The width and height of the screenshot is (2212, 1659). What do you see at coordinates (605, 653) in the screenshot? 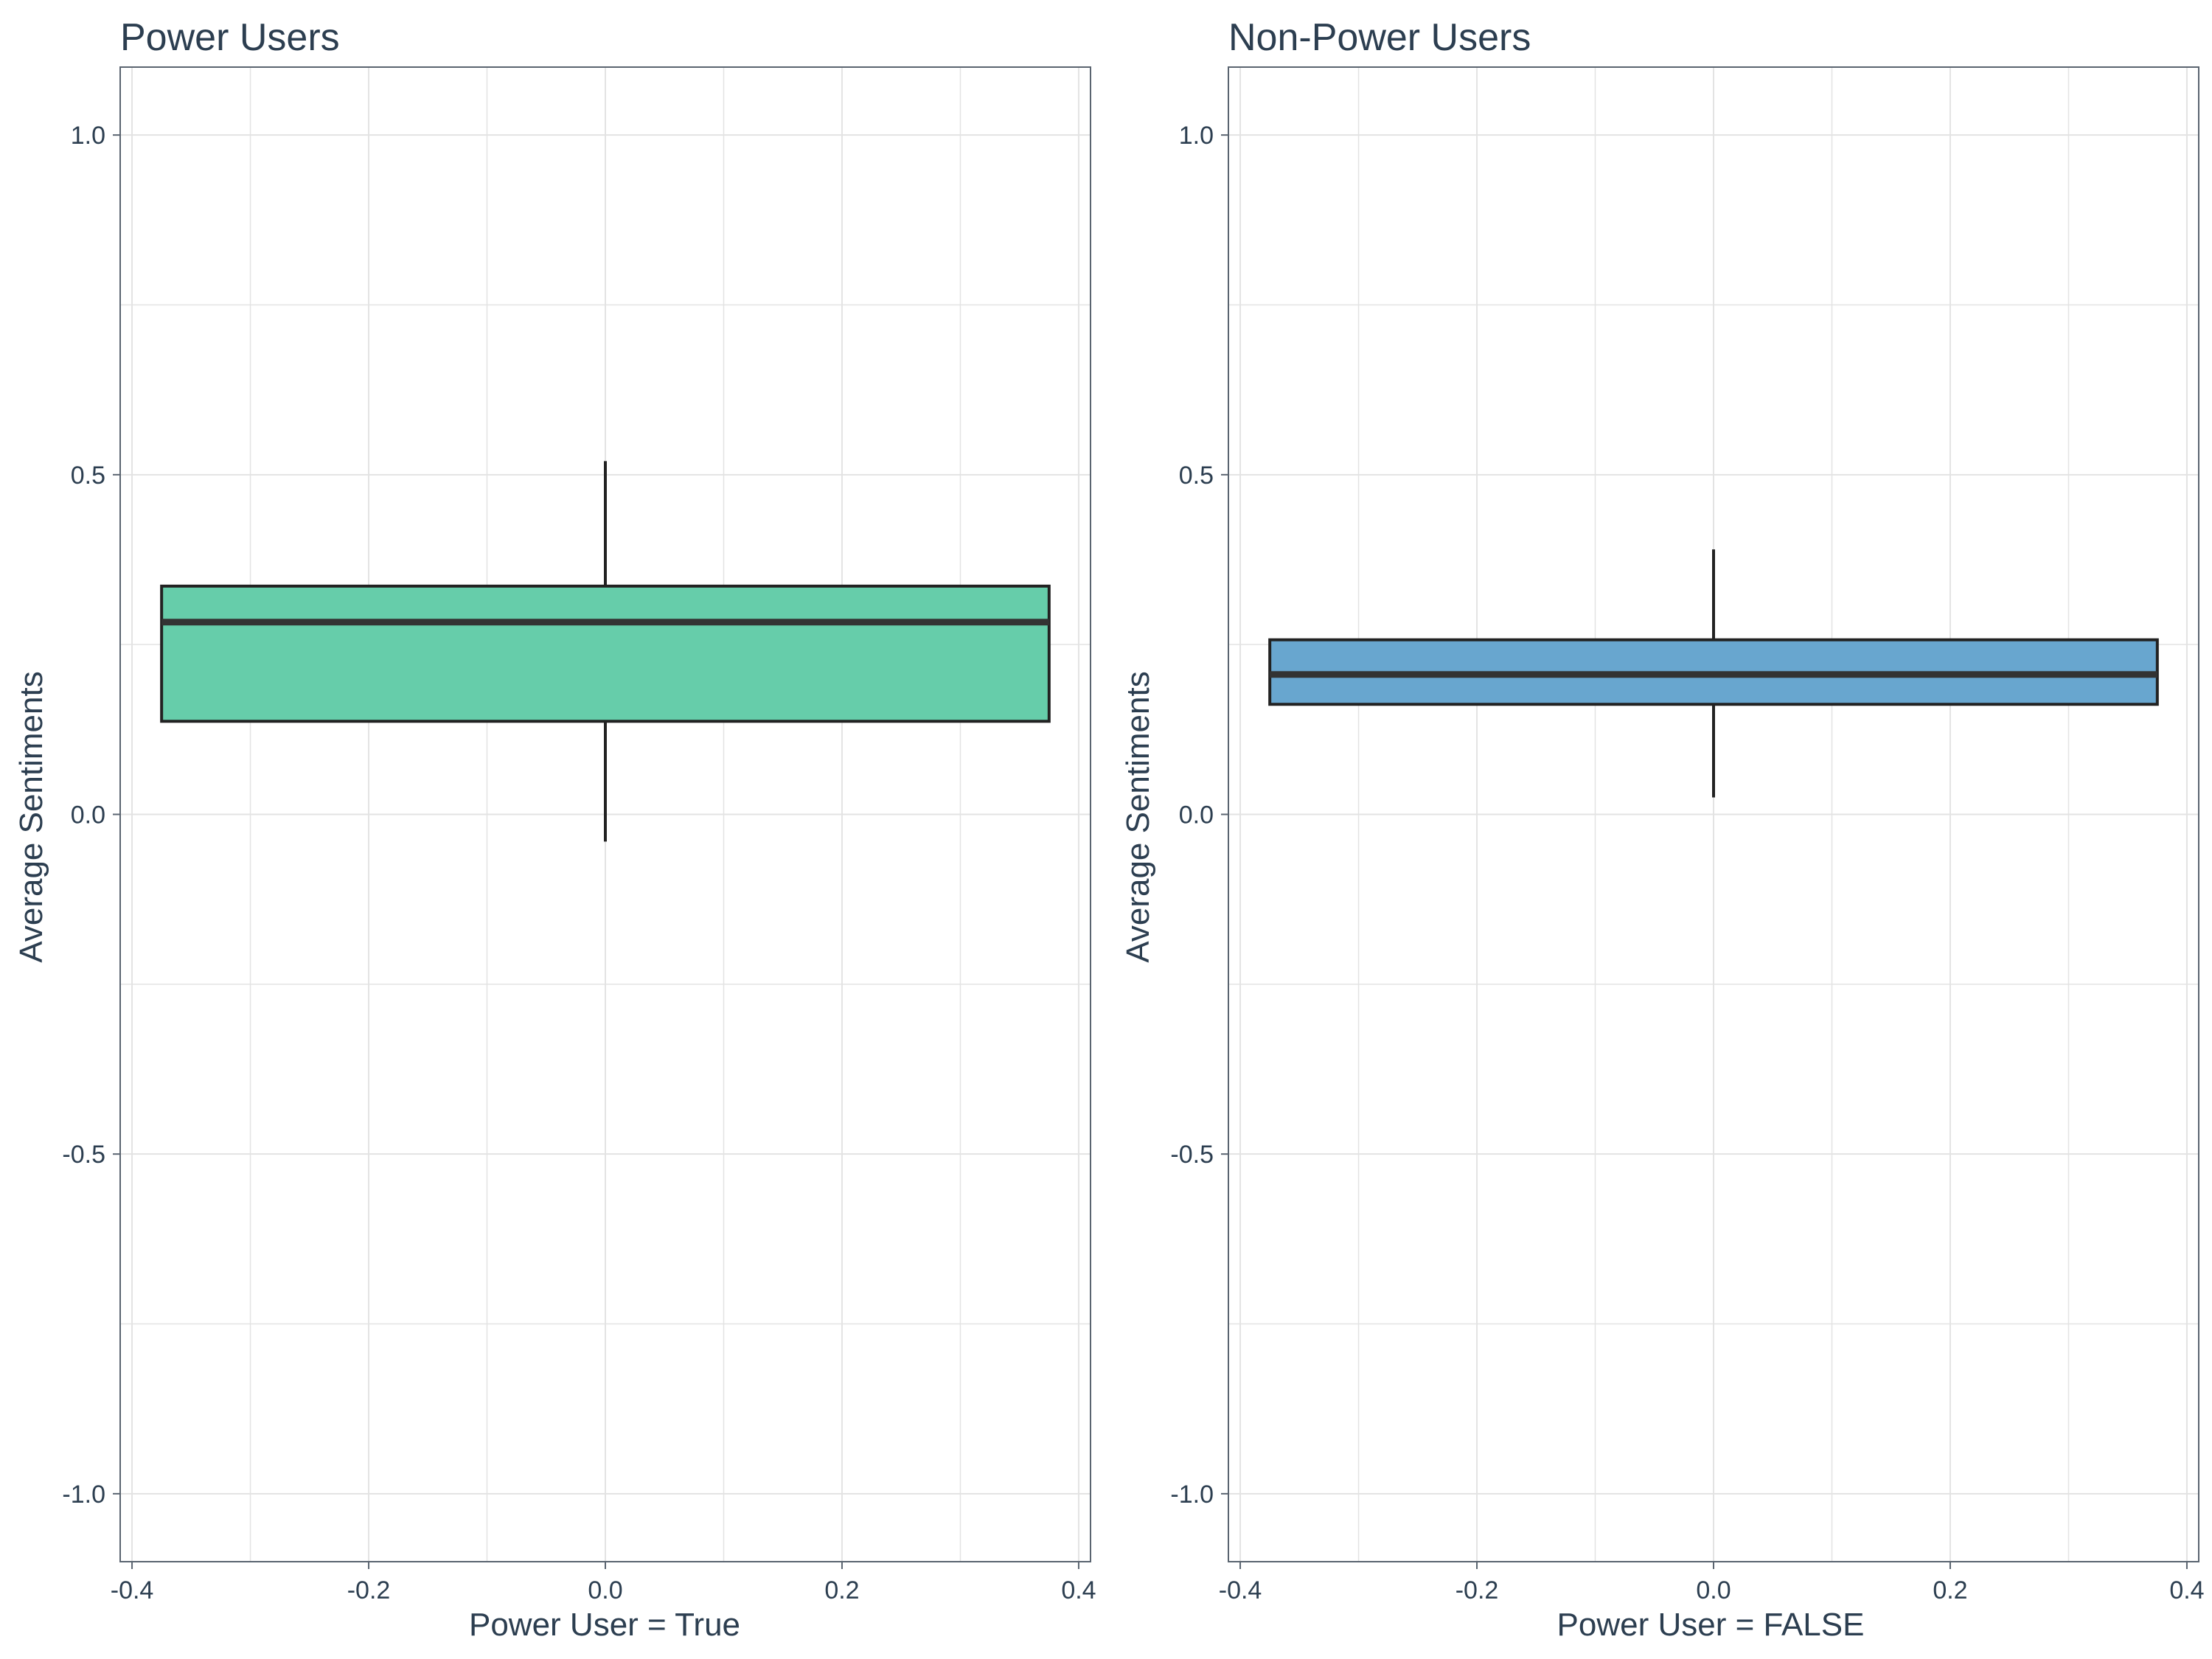
I see `box-iqr` at bounding box center [605, 653].